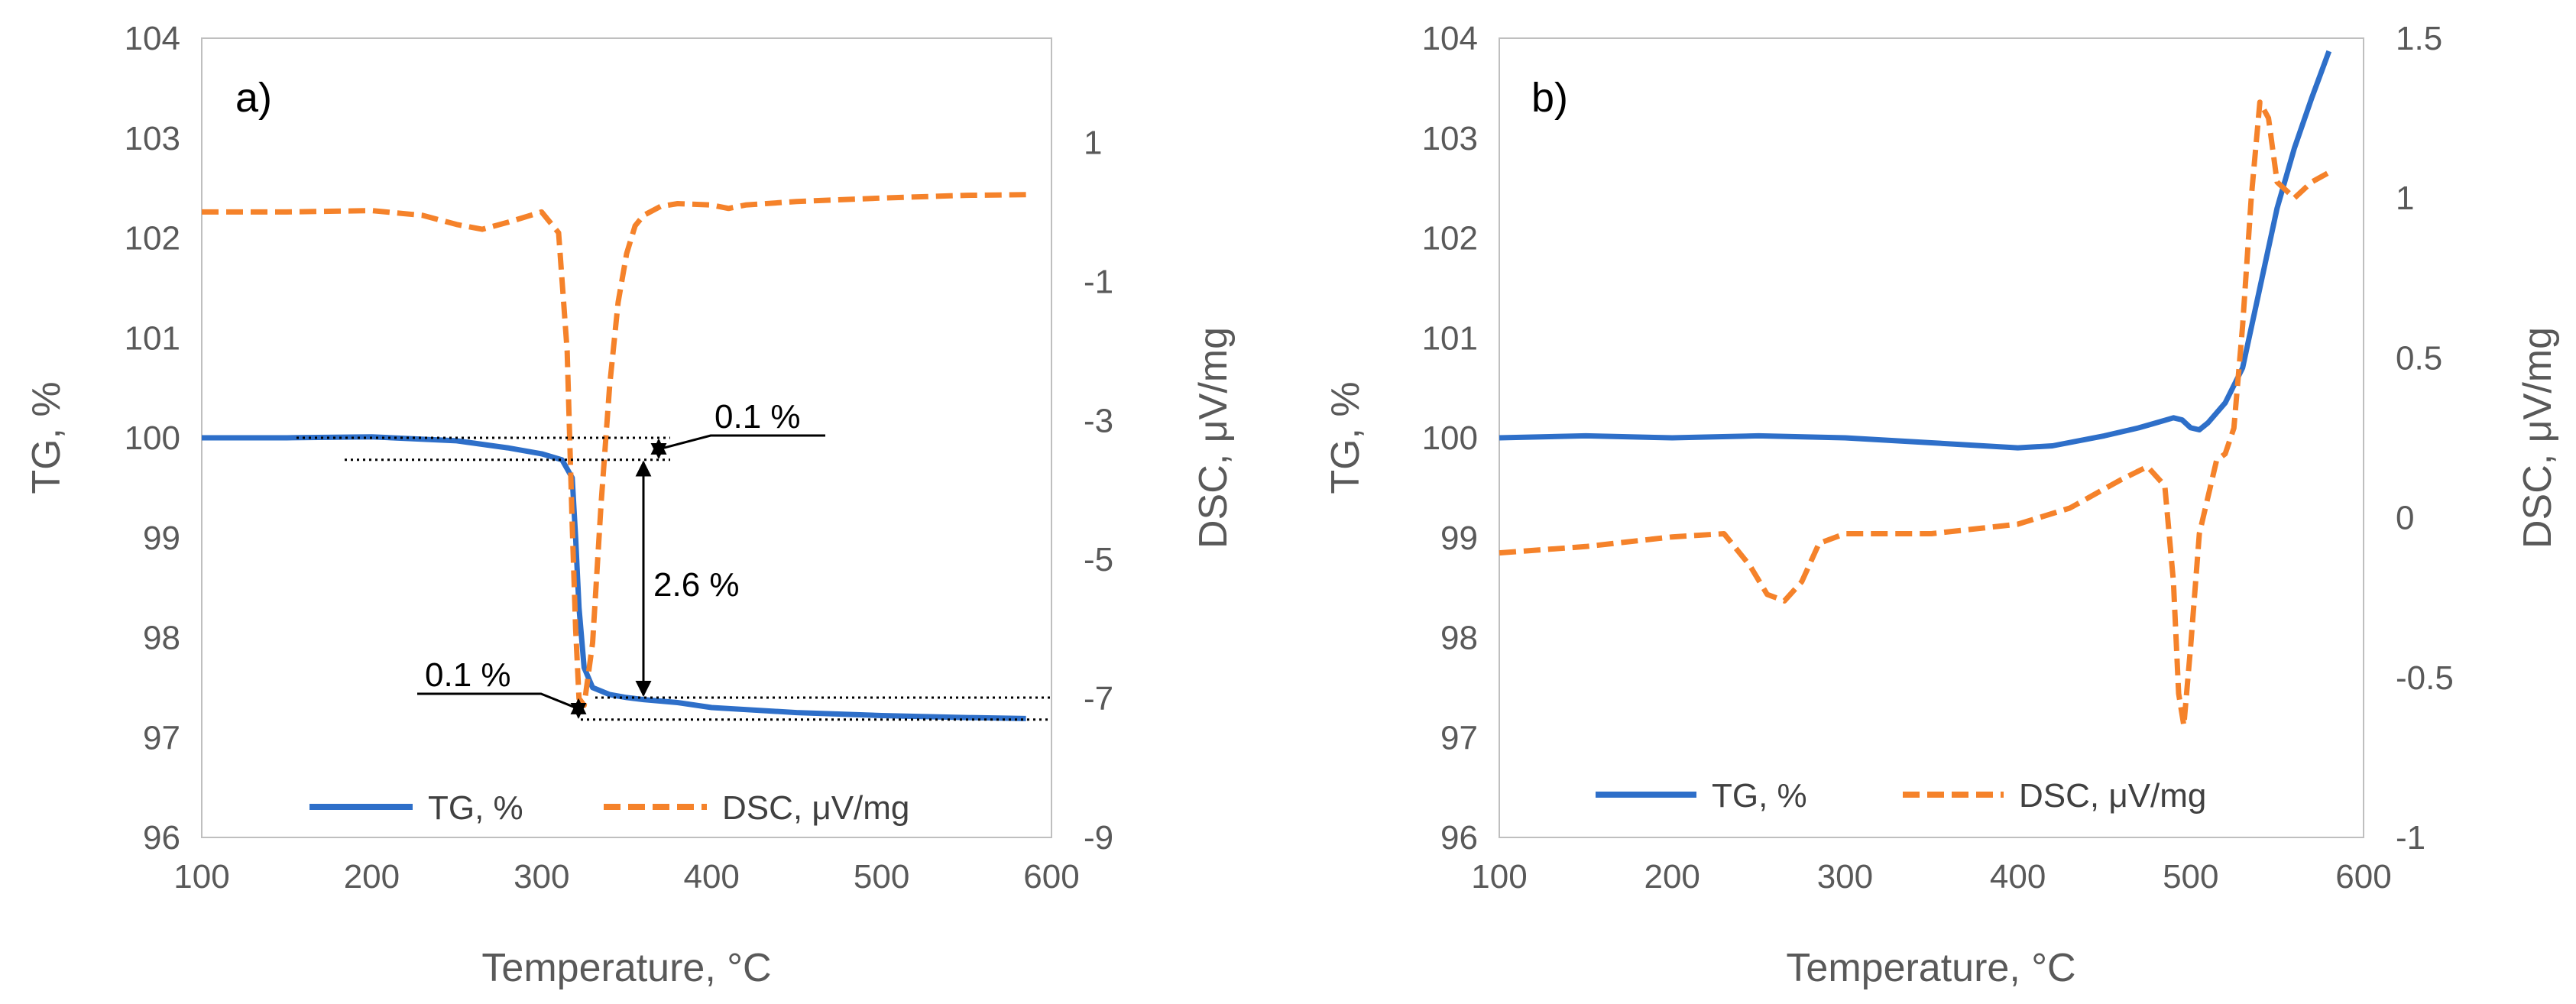 The image size is (2576, 1004). Describe the element at coordinates (2425, 678) in the screenshot. I see `y2-tick-label: -0.5` at that location.